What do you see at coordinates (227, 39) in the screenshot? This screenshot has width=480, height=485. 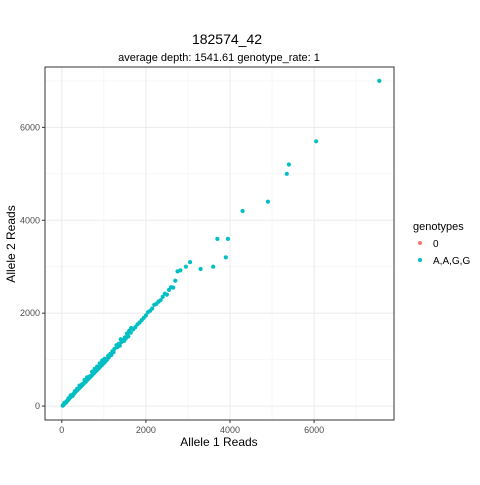 I see `chart-title: 182574_42` at bounding box center [227, 39].